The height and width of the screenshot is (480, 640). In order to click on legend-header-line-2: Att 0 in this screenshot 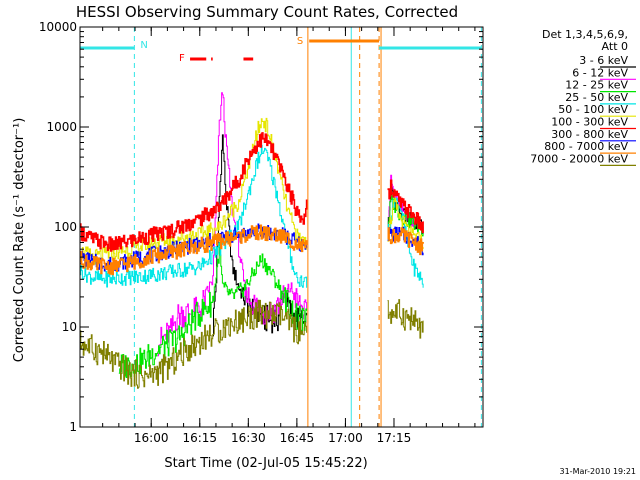, I will do `click(615, 46)`.